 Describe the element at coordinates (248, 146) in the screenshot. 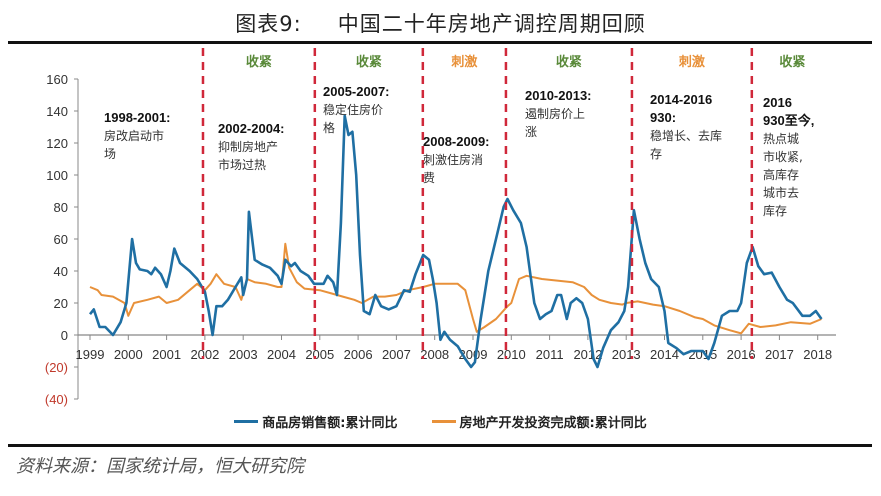

I see `annotation-text: 抑制房地产` at that location.